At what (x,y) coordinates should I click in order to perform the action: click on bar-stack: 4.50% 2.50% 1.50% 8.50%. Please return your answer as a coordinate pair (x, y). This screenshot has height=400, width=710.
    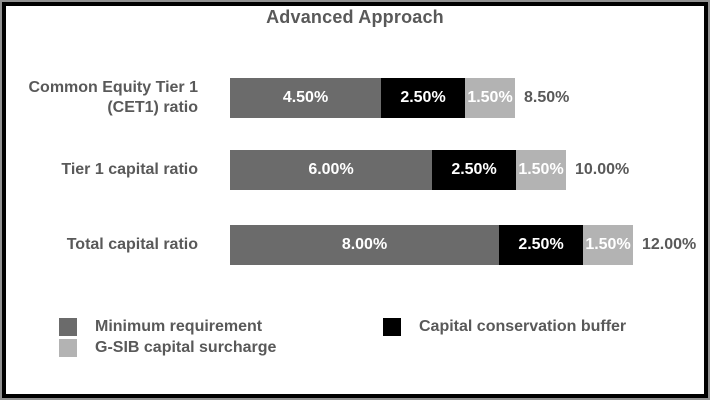
    Looking at the image, I should click on (399, 98).